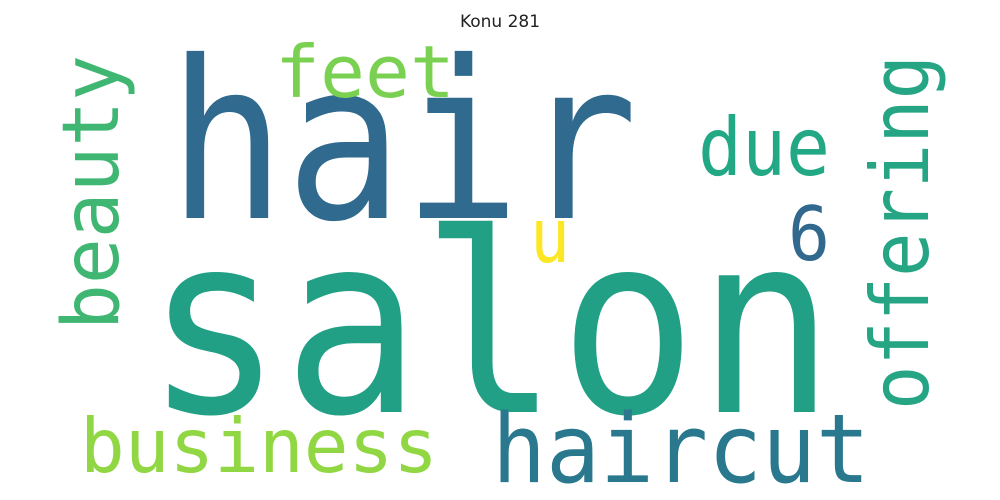 This screenshot has height=500, width=1000. I want to click on word-beauty: beauty, so click(92, 192).